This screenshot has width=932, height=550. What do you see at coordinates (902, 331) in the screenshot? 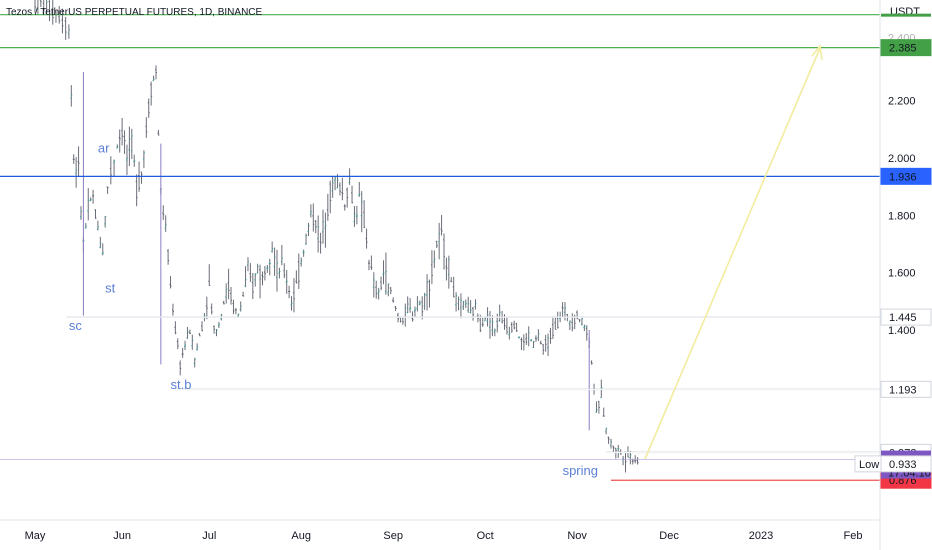
I see `y-tick-label: 1.400` at bounding box center [902, 331].